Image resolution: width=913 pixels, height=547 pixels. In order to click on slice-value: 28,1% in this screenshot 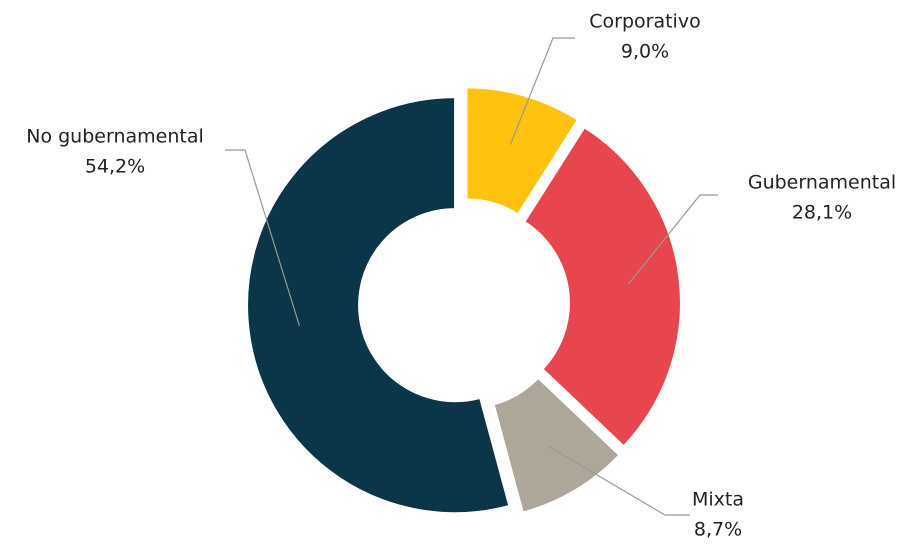, I will do `click(822, 213)`.